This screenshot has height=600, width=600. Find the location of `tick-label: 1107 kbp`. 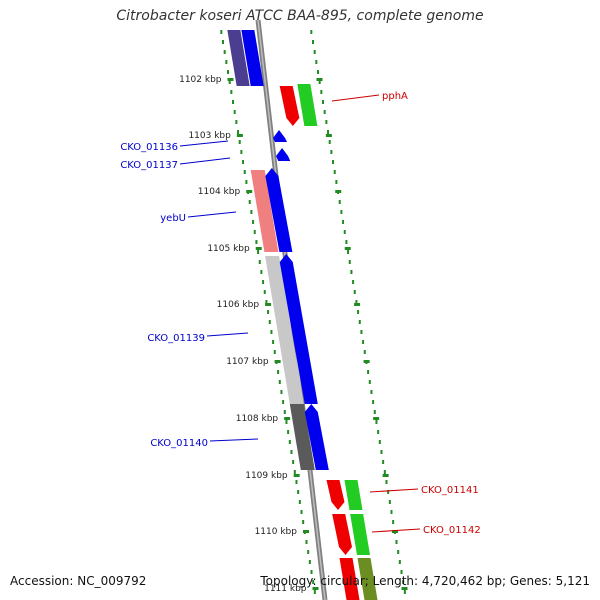

tick-label: 1107 kbp is located at coordinates (247, 362).